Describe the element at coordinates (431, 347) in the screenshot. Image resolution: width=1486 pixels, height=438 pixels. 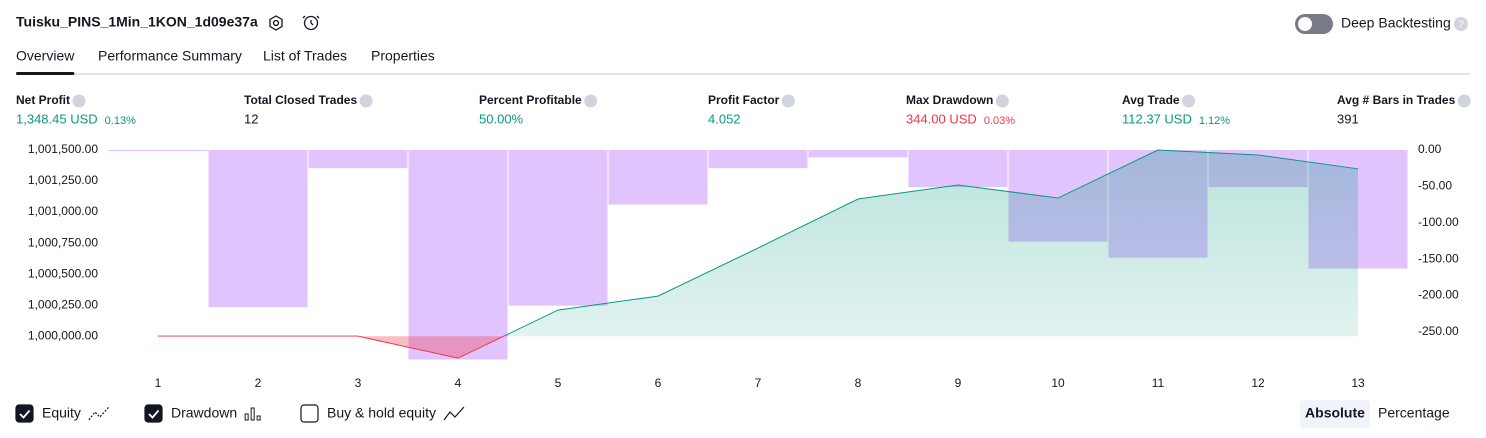
I see `equity-area-below` at that location.